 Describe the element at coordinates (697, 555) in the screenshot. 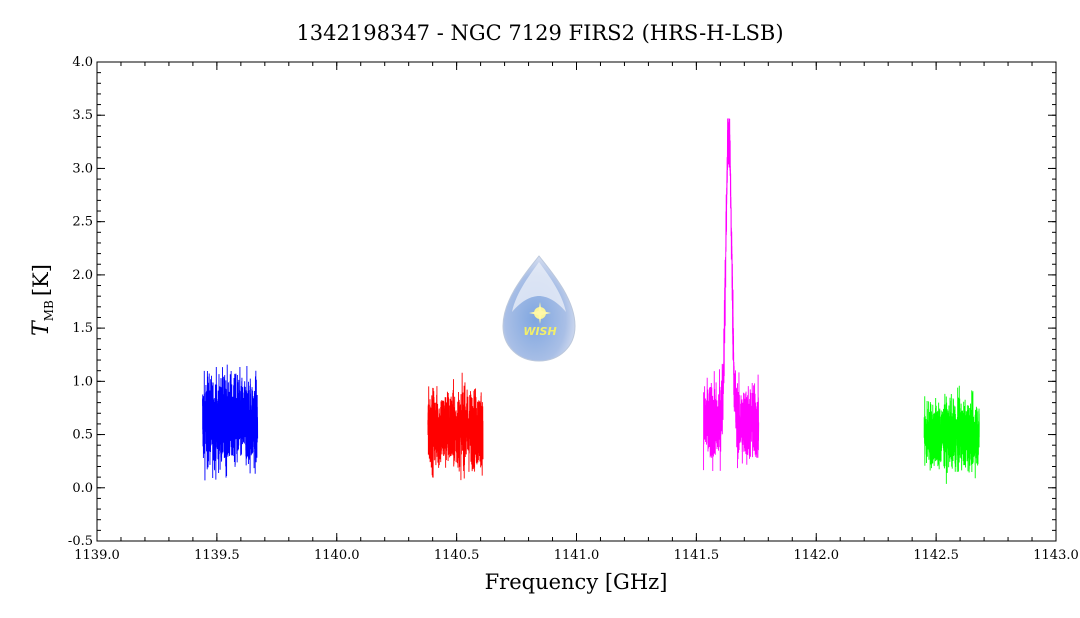

I see `x-tick-label: 1141.5` at that location.